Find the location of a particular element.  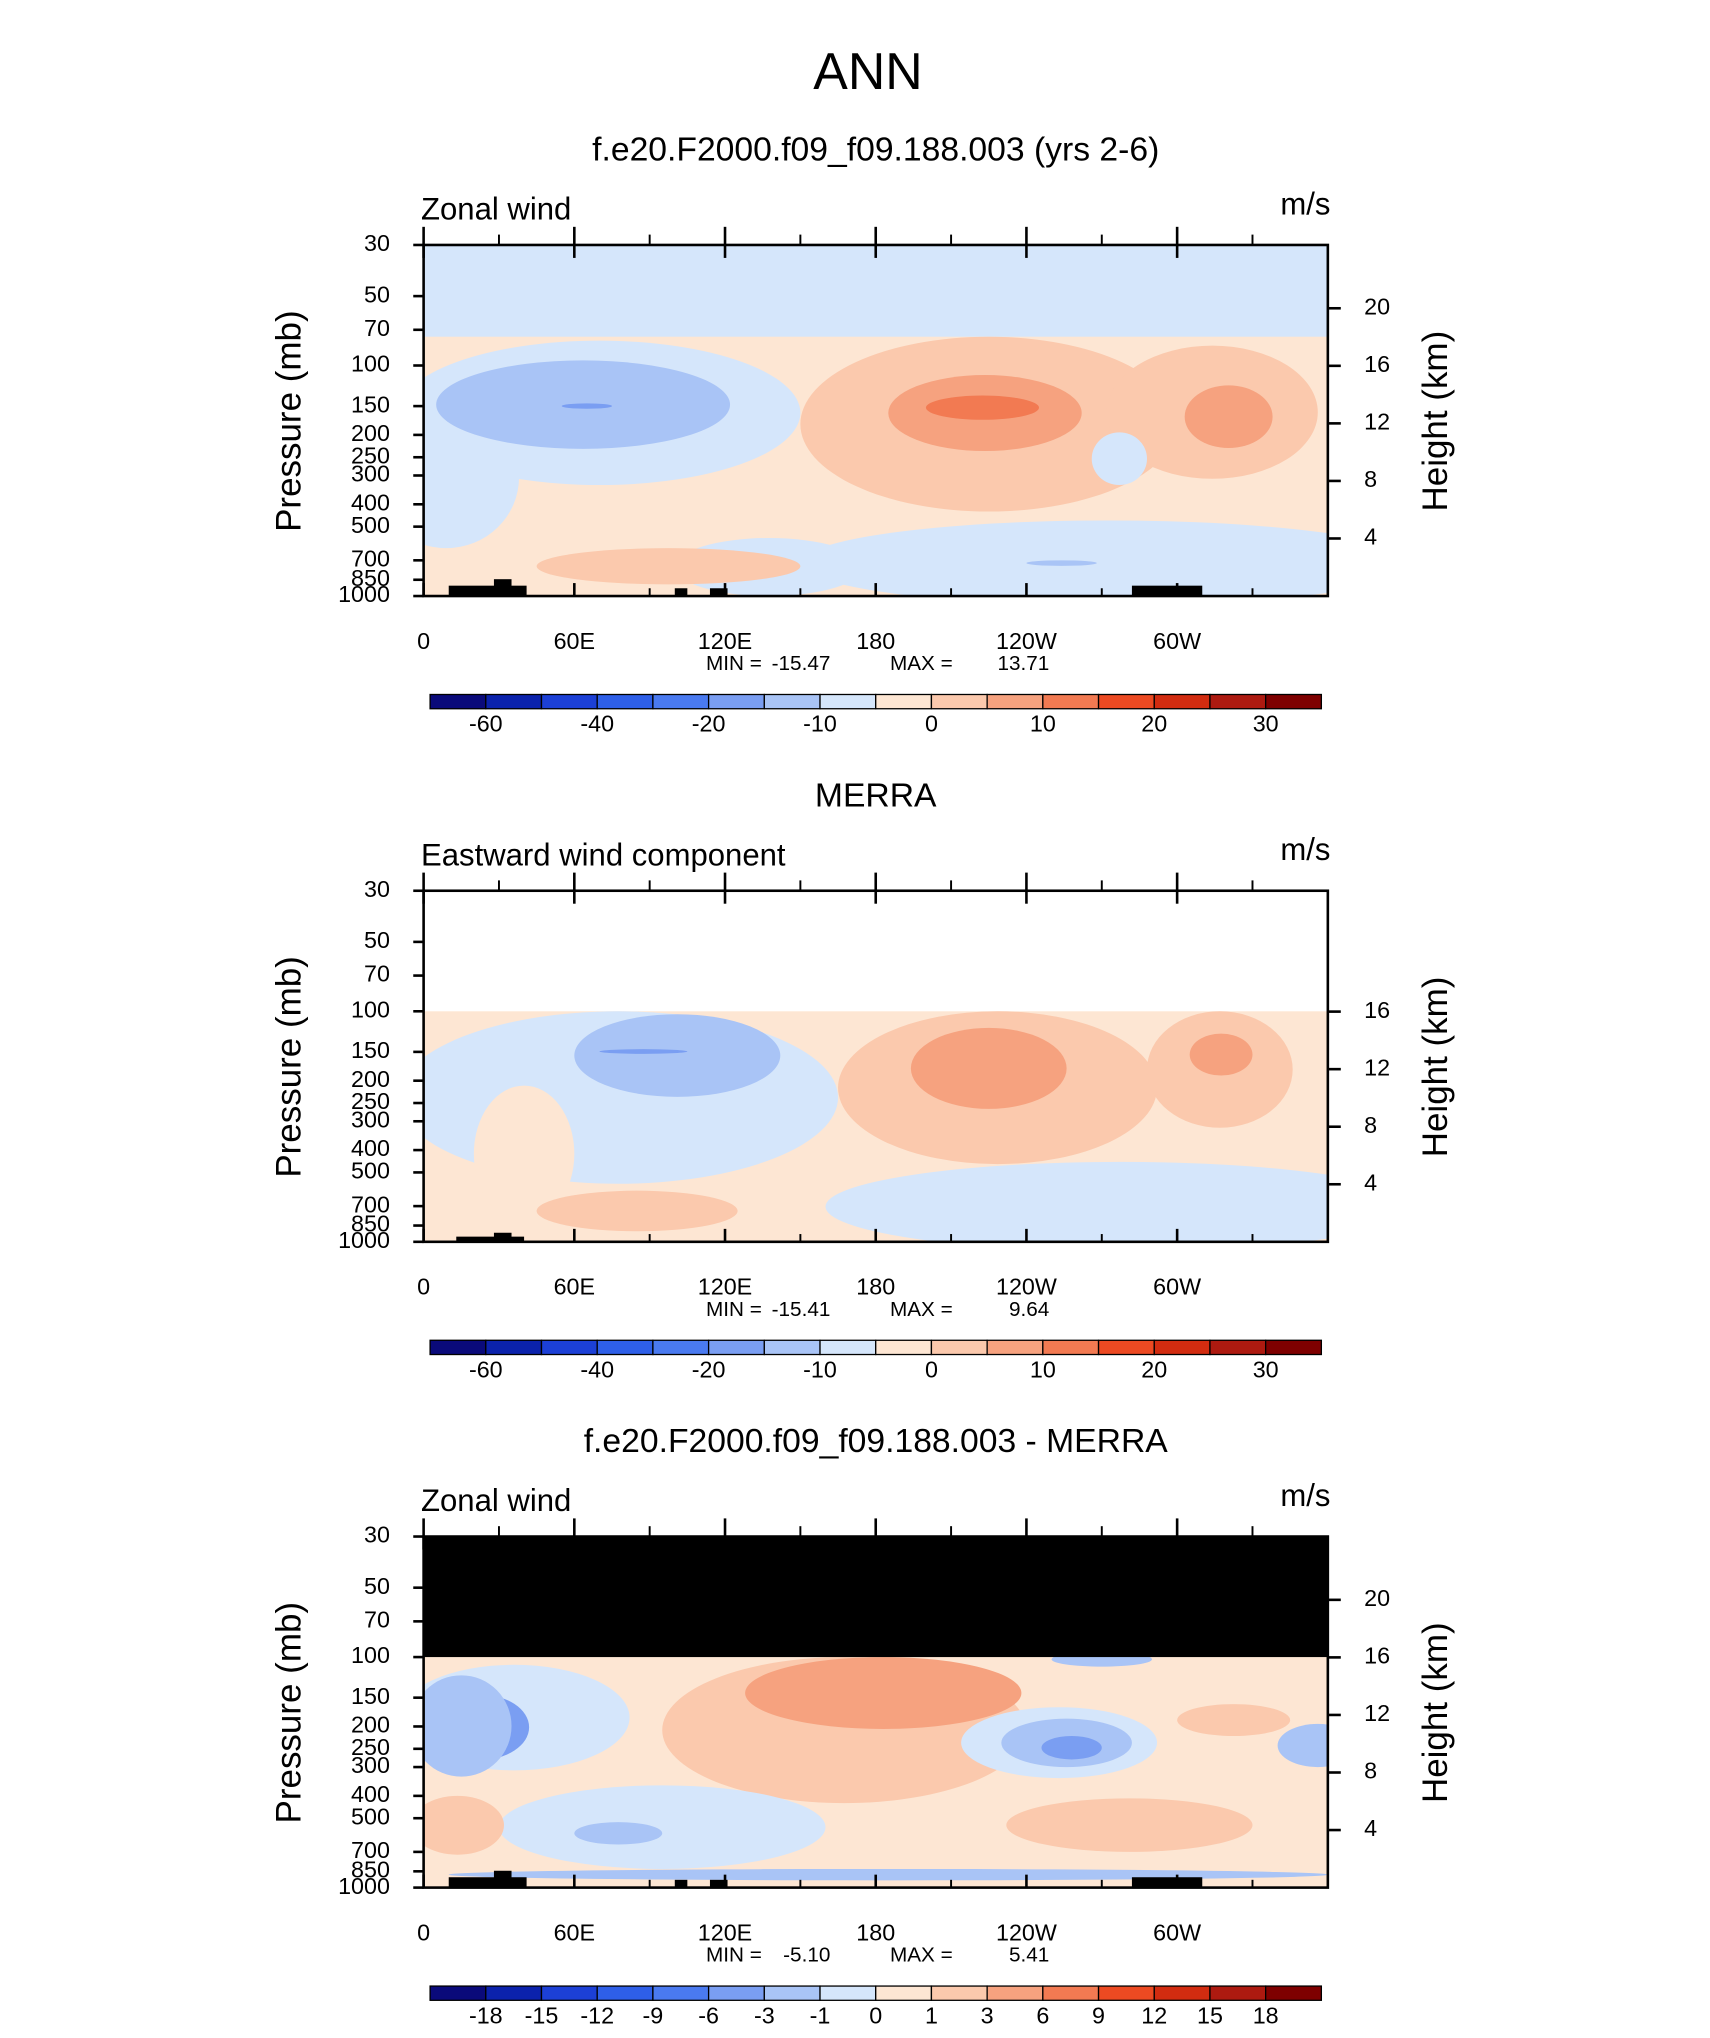

y2-tick-label: 20 is located at coordinates (1377, 306).